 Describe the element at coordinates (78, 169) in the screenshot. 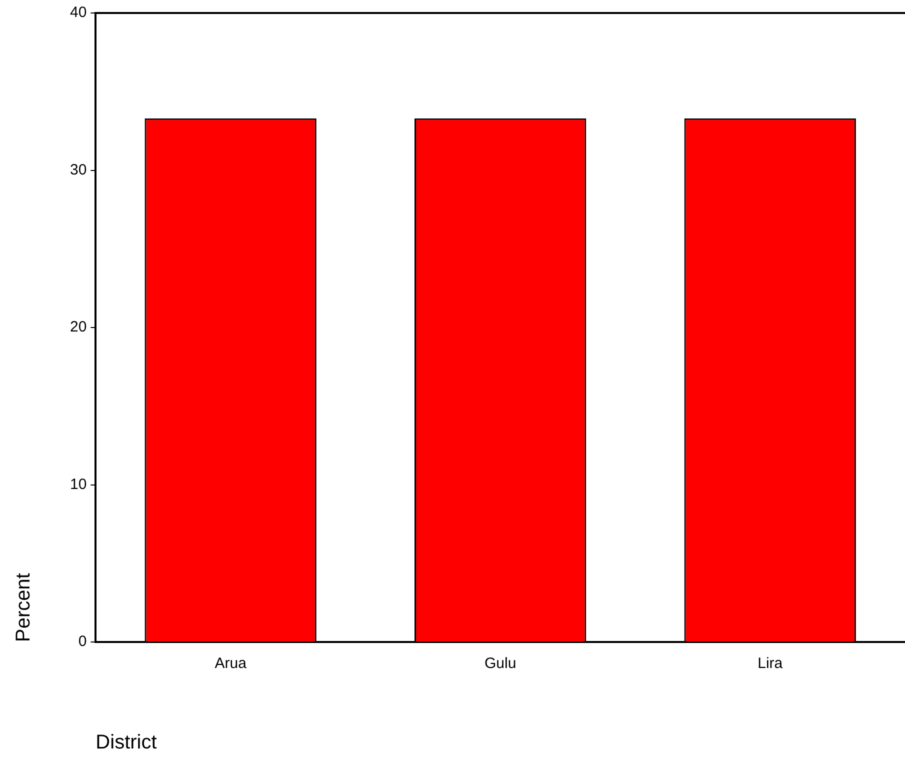

I see `y-tick-label: 30` at that location.